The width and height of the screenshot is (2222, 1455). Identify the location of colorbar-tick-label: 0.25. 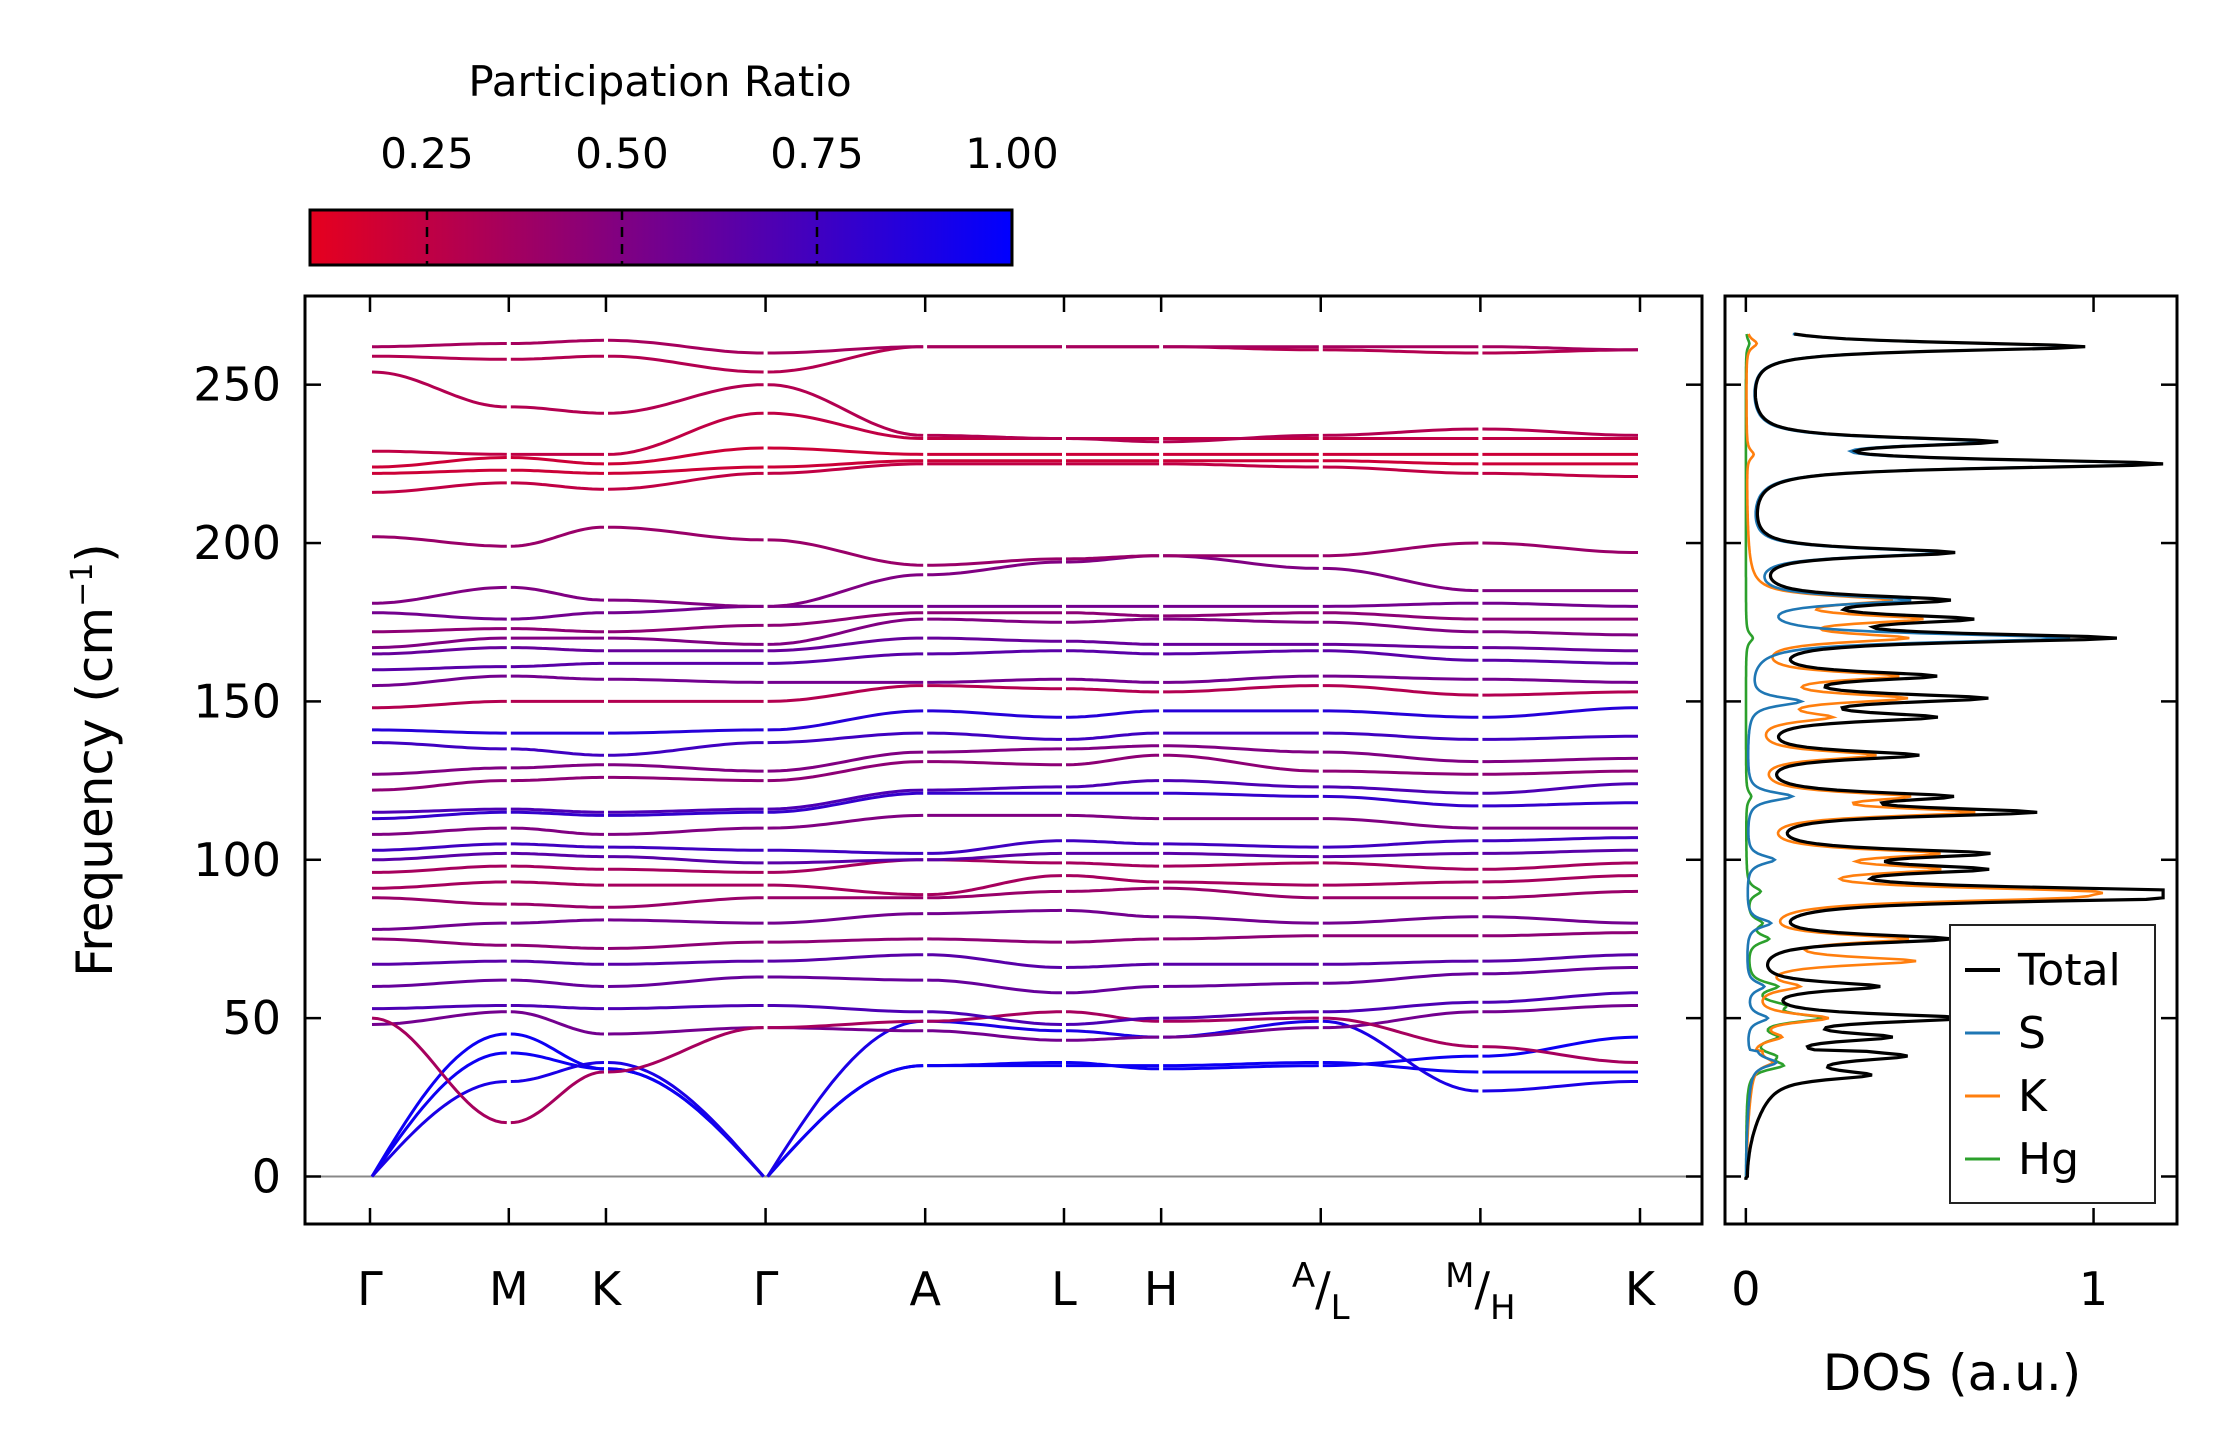
(427, 153).